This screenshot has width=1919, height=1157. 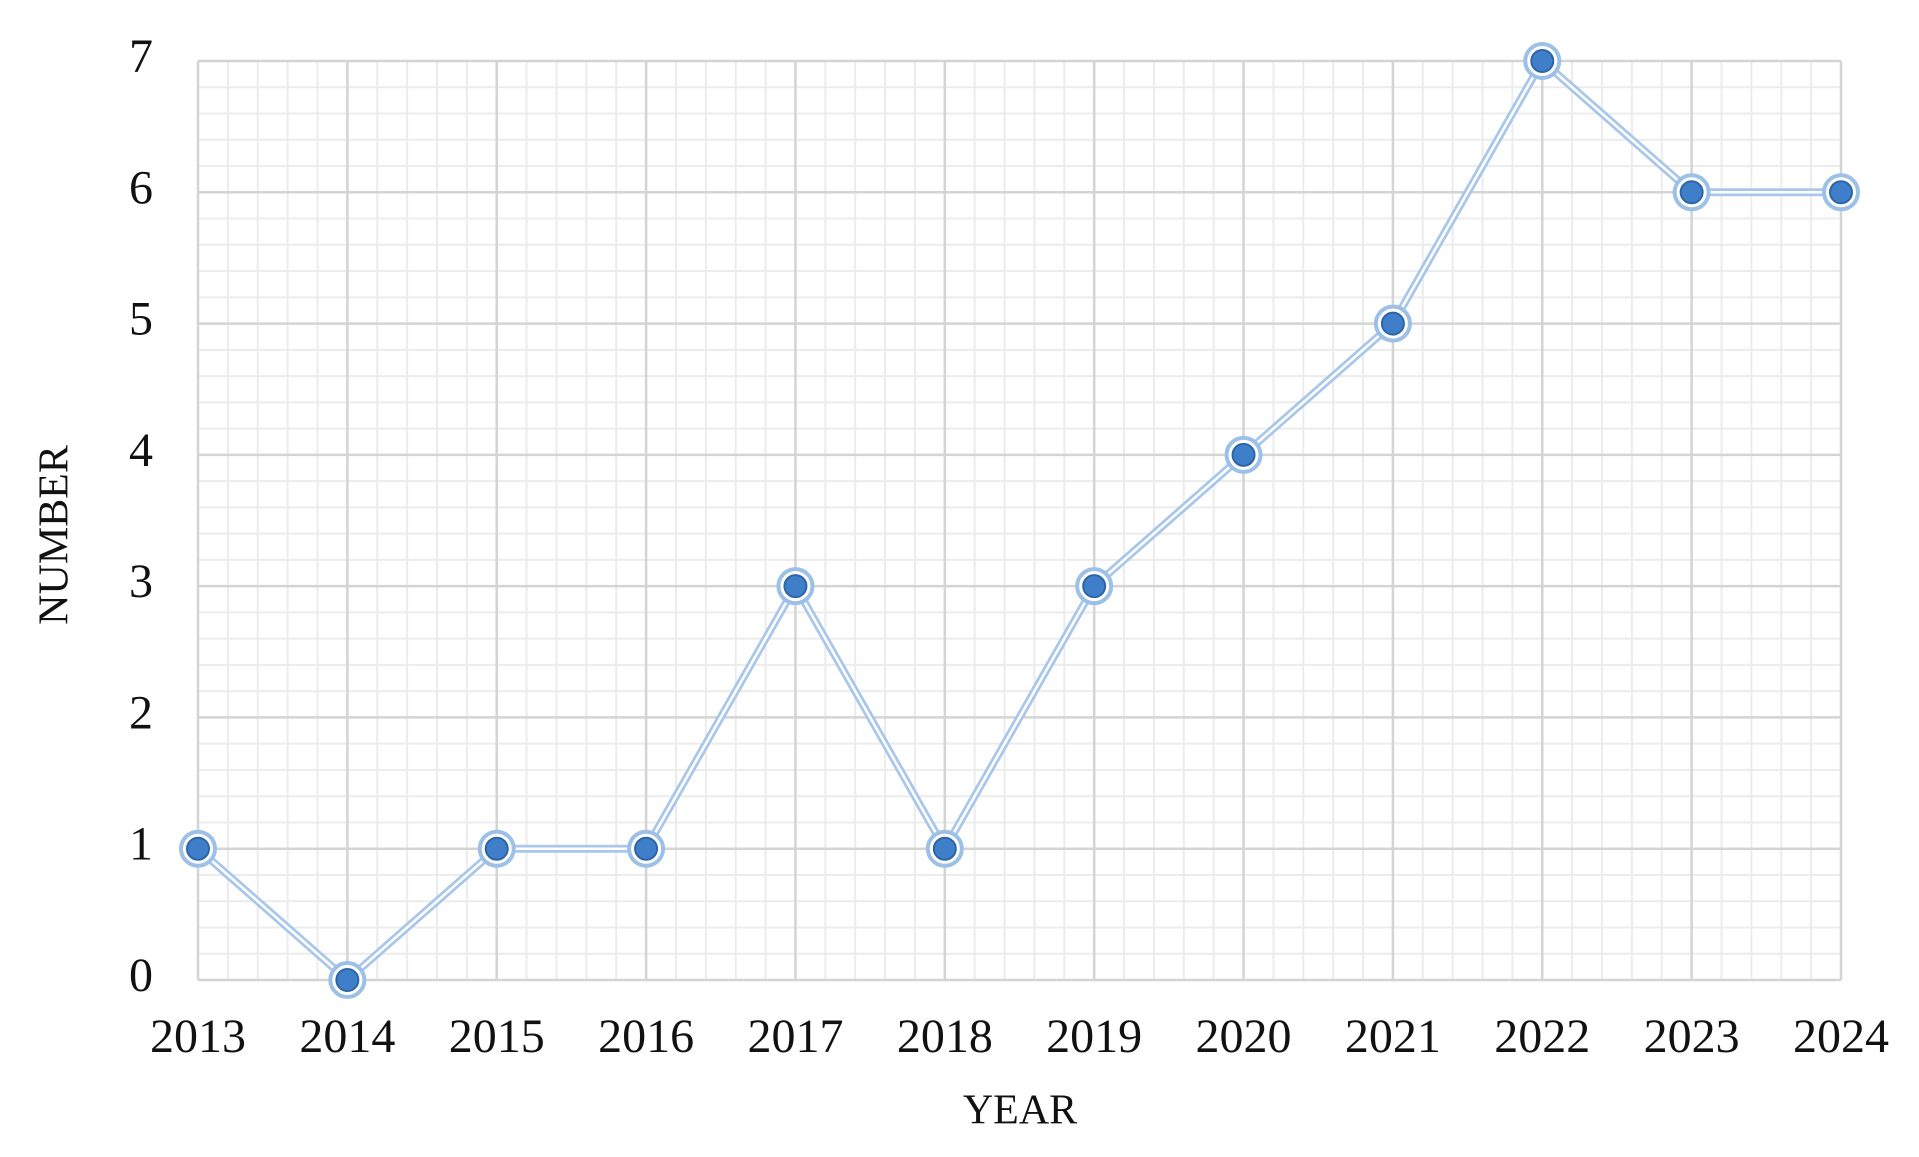 What do you see at coordinates (1020, 1111) in the screenshot?
I see `x-axis-title: YEAR` at bounding box center [1020, 1111].